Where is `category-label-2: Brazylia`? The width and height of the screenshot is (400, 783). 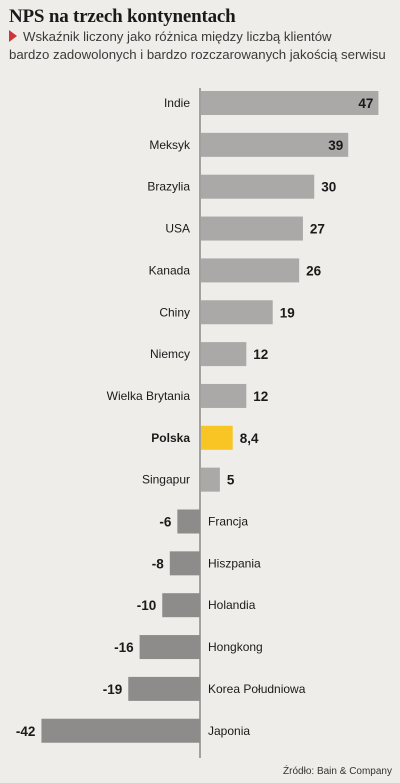 category-label-2: Brazylia is located at coordinates (168, 187).